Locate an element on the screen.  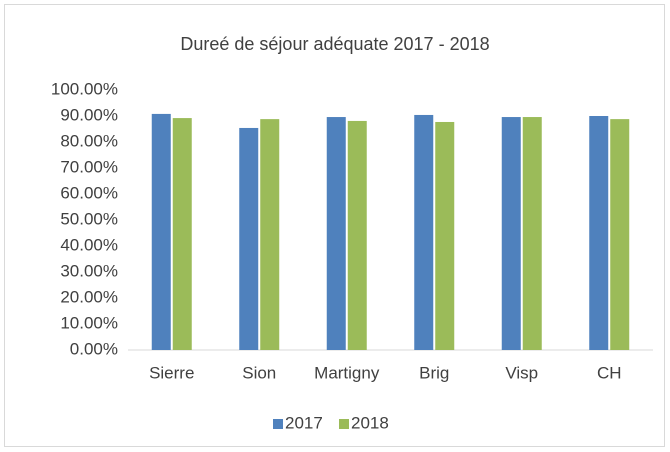
x-tick-label: CH is located at coordinates (609, 372).